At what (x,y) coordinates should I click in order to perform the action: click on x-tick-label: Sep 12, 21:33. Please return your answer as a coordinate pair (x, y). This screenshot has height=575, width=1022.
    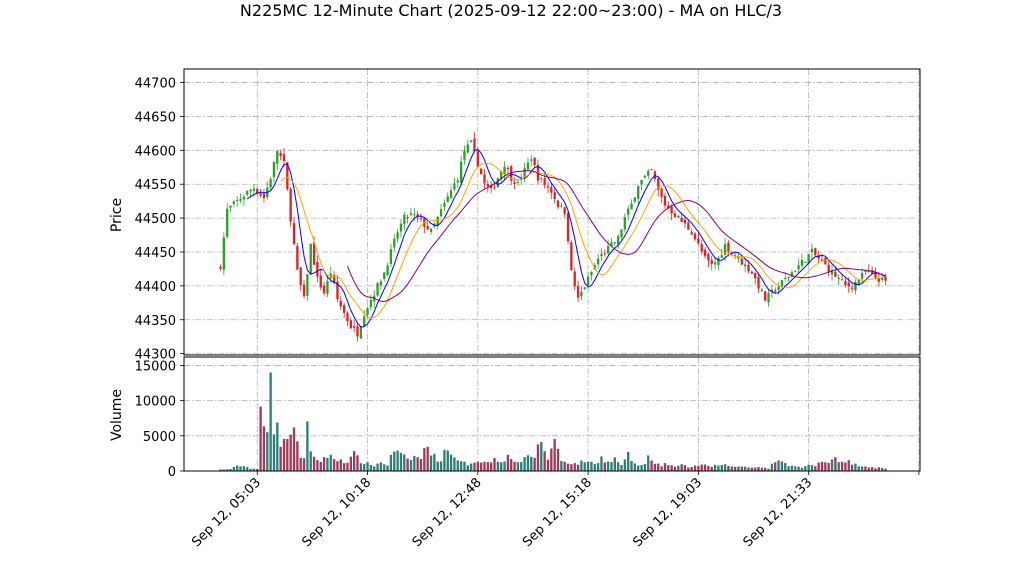
    Looking at the image, I should click on (778, 512).